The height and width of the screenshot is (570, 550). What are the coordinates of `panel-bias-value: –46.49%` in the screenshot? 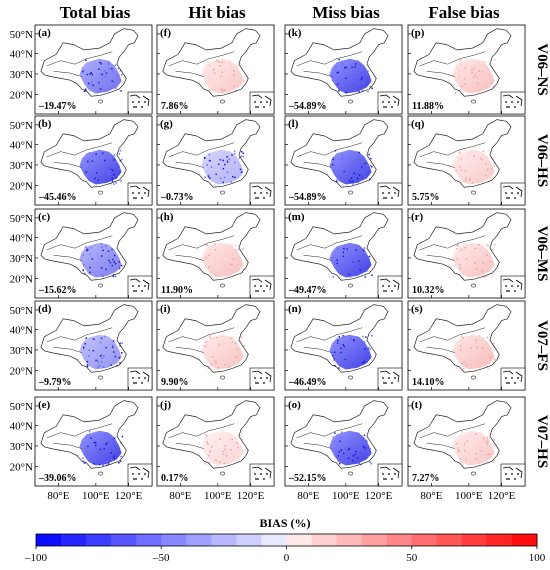 It's located at (307, 382).